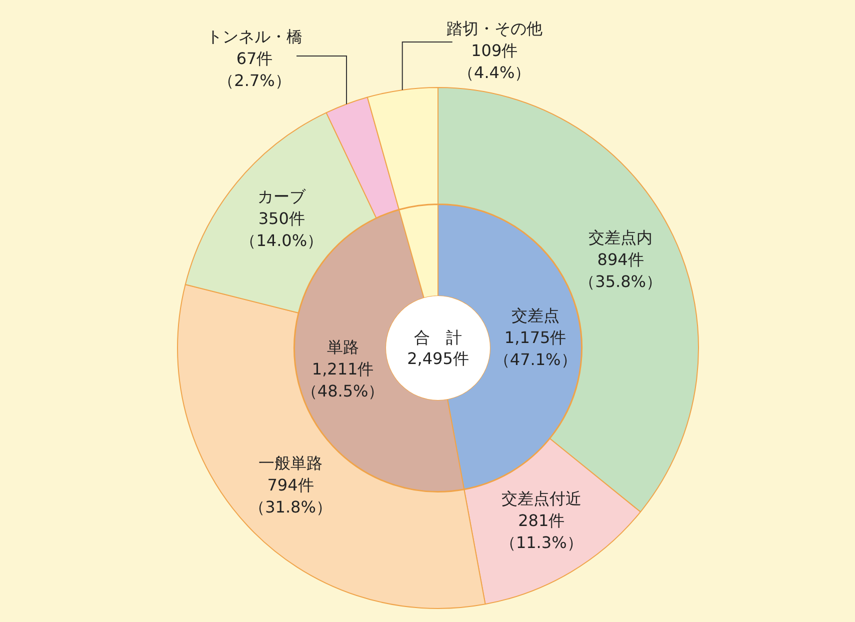 This screenshot has height=622, width=855. What do you see at coordinates (620, 238) in the screenshot?
I see `slice-label: 交差点内` at bounding box center [620, 238].